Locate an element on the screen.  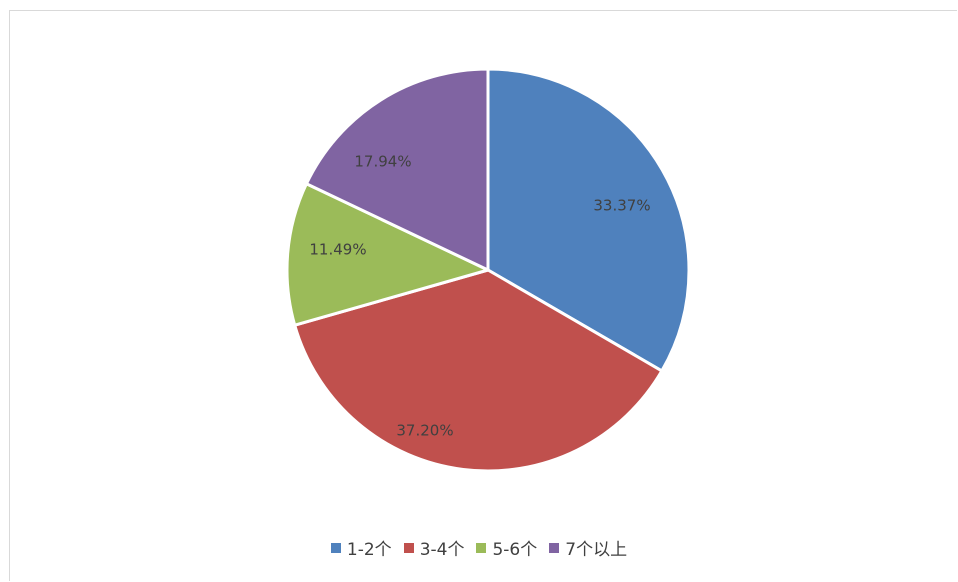
data-label-7-plus: 17.94% is located at coordinates (382, 162).